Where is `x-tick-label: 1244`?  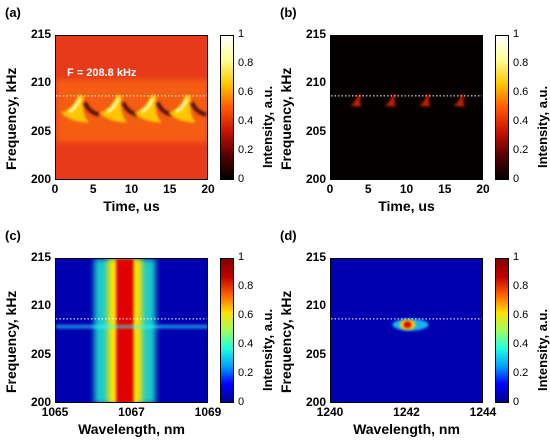
x-tick-label: 1244 is located at coordinates (483, 412).